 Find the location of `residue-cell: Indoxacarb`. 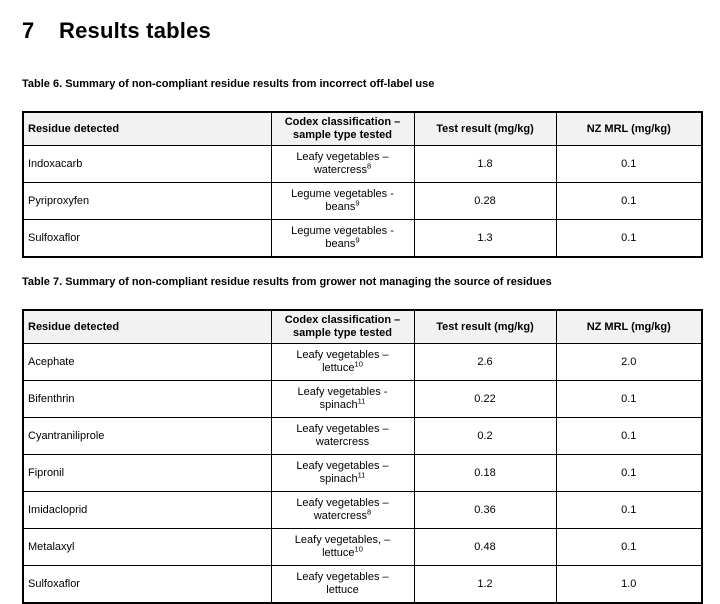

residue-cell: Indoxacarb is located at coordinates (147, 164).